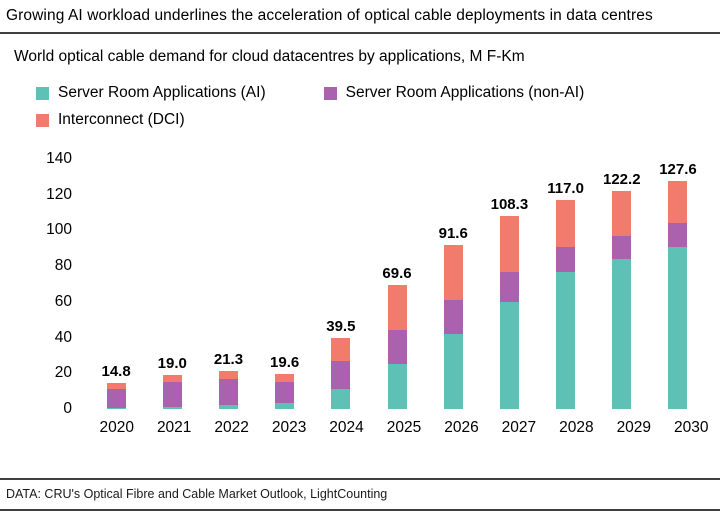 Image resolution: width=720 pixels, height=511 pixels. I want to click on legend-item: Server Room Applications (non-AI), so click(454, 93).